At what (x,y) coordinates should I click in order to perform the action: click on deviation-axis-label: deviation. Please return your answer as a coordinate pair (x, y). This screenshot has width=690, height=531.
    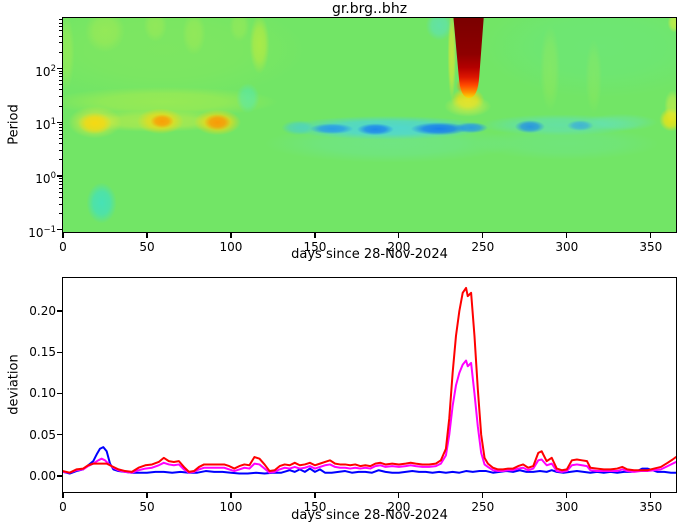
    Looking at the image, I should click on (14, 384).